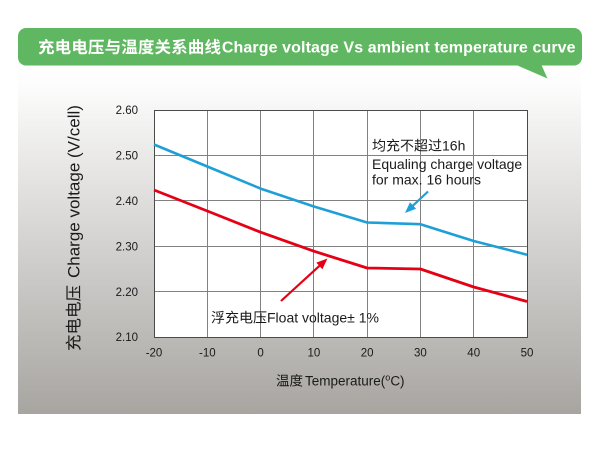 The width and height of the screenshot is (600, 451). What do you see at coordinates (127, 111) in the screenshot?
I see `svg-text: 2.60` at bounding box center [127, 111].